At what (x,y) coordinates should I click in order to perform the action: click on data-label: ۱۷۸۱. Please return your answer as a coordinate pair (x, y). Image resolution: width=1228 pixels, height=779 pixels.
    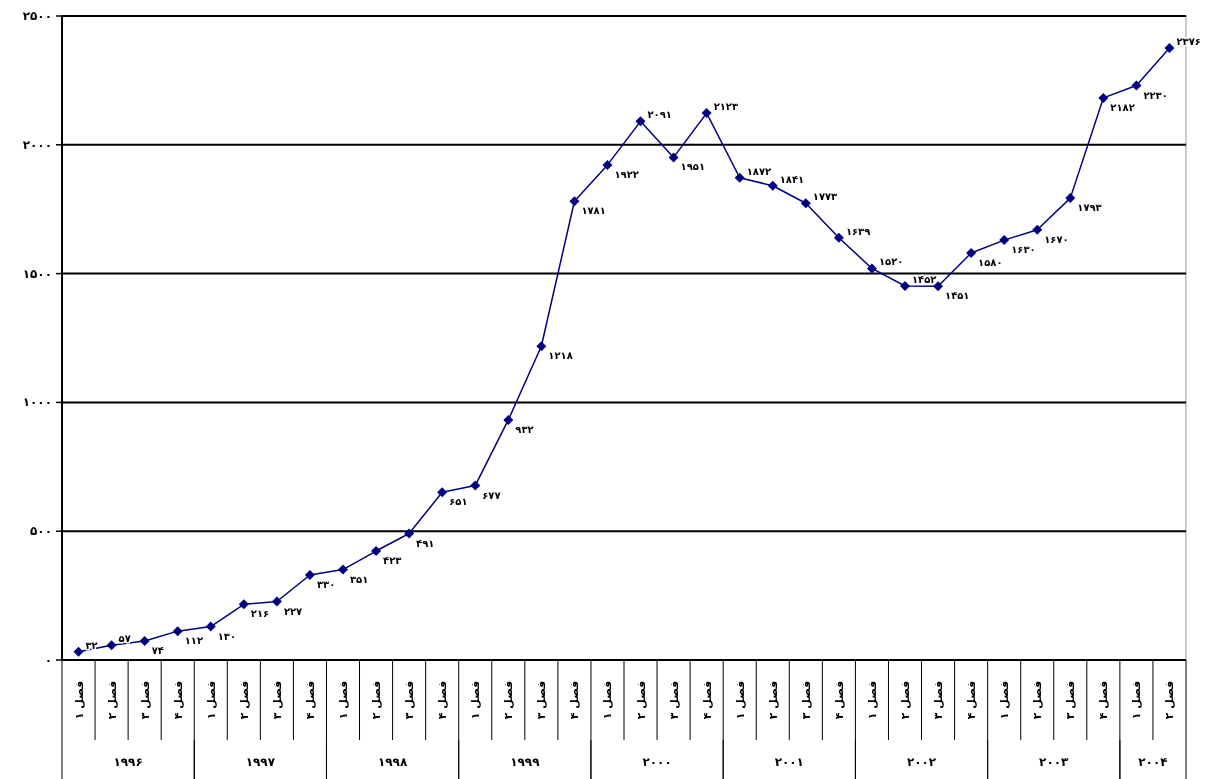
    Looking at the image, I should click on (593, 211).